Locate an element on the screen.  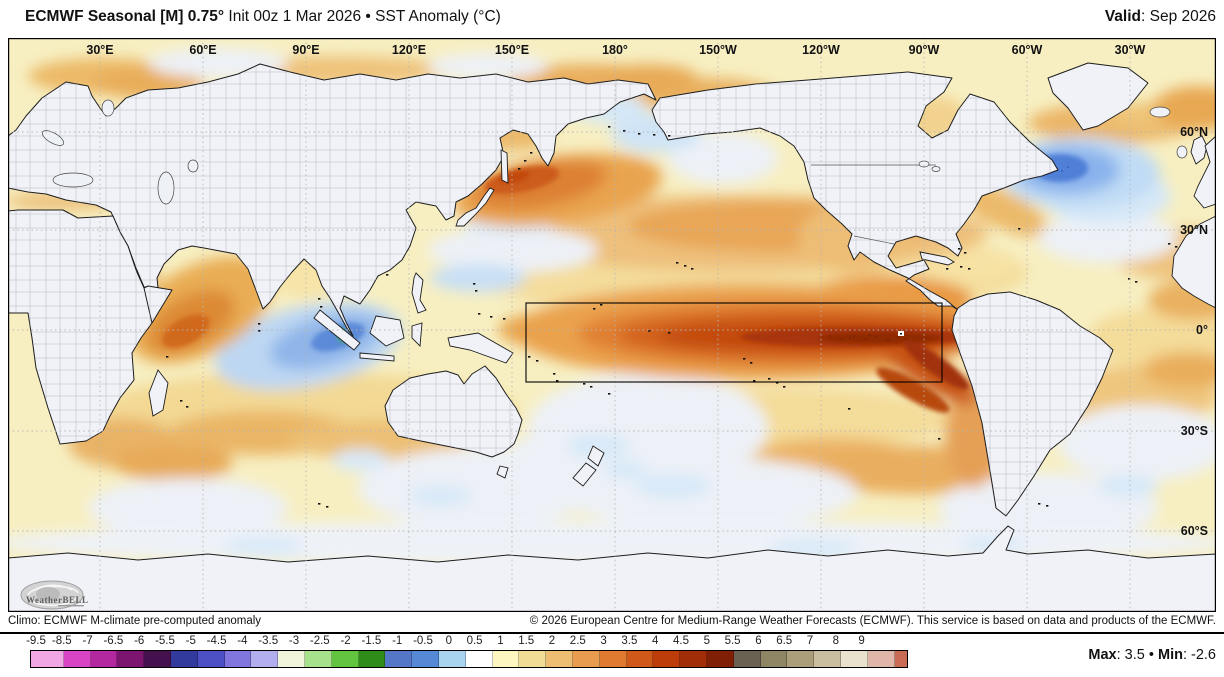
us-borders is located at coordinates (873, 204).